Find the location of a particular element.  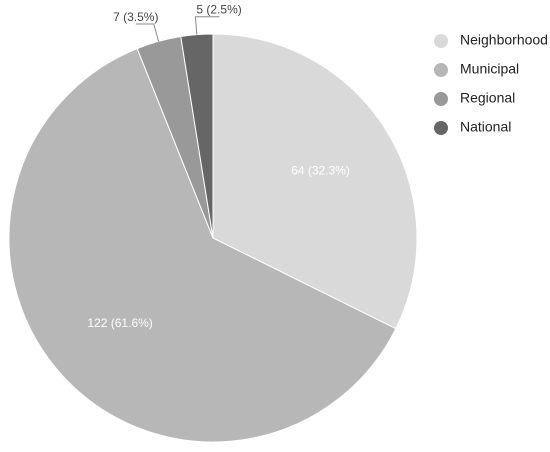

legend-label: Municipal is located at coordinates (489, 69).